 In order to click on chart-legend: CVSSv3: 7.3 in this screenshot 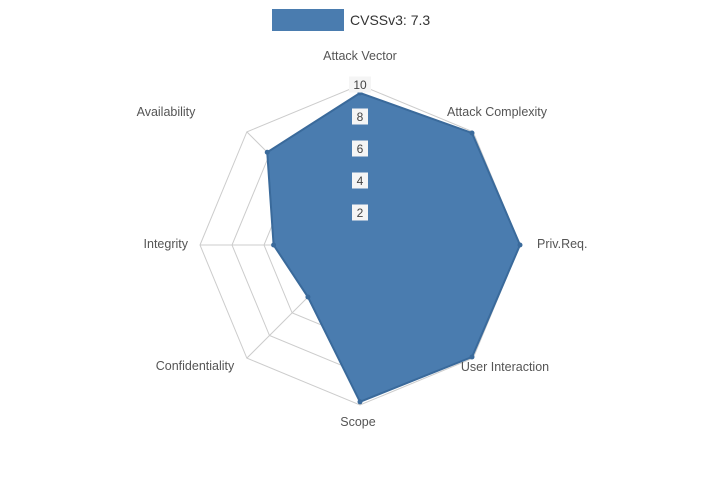, I will do `click(351, 20)`.